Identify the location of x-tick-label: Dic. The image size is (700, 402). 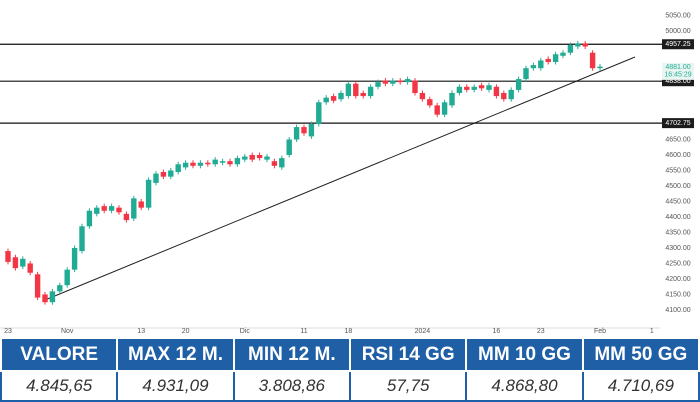
(245, 331).